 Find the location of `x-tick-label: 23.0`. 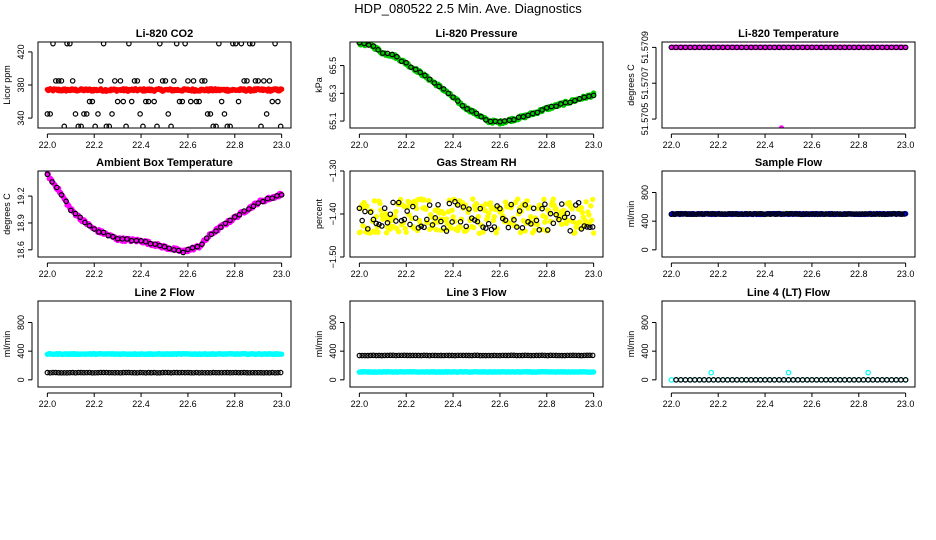

x-tick-label: 23.0 is located at coordinates (282, 145).